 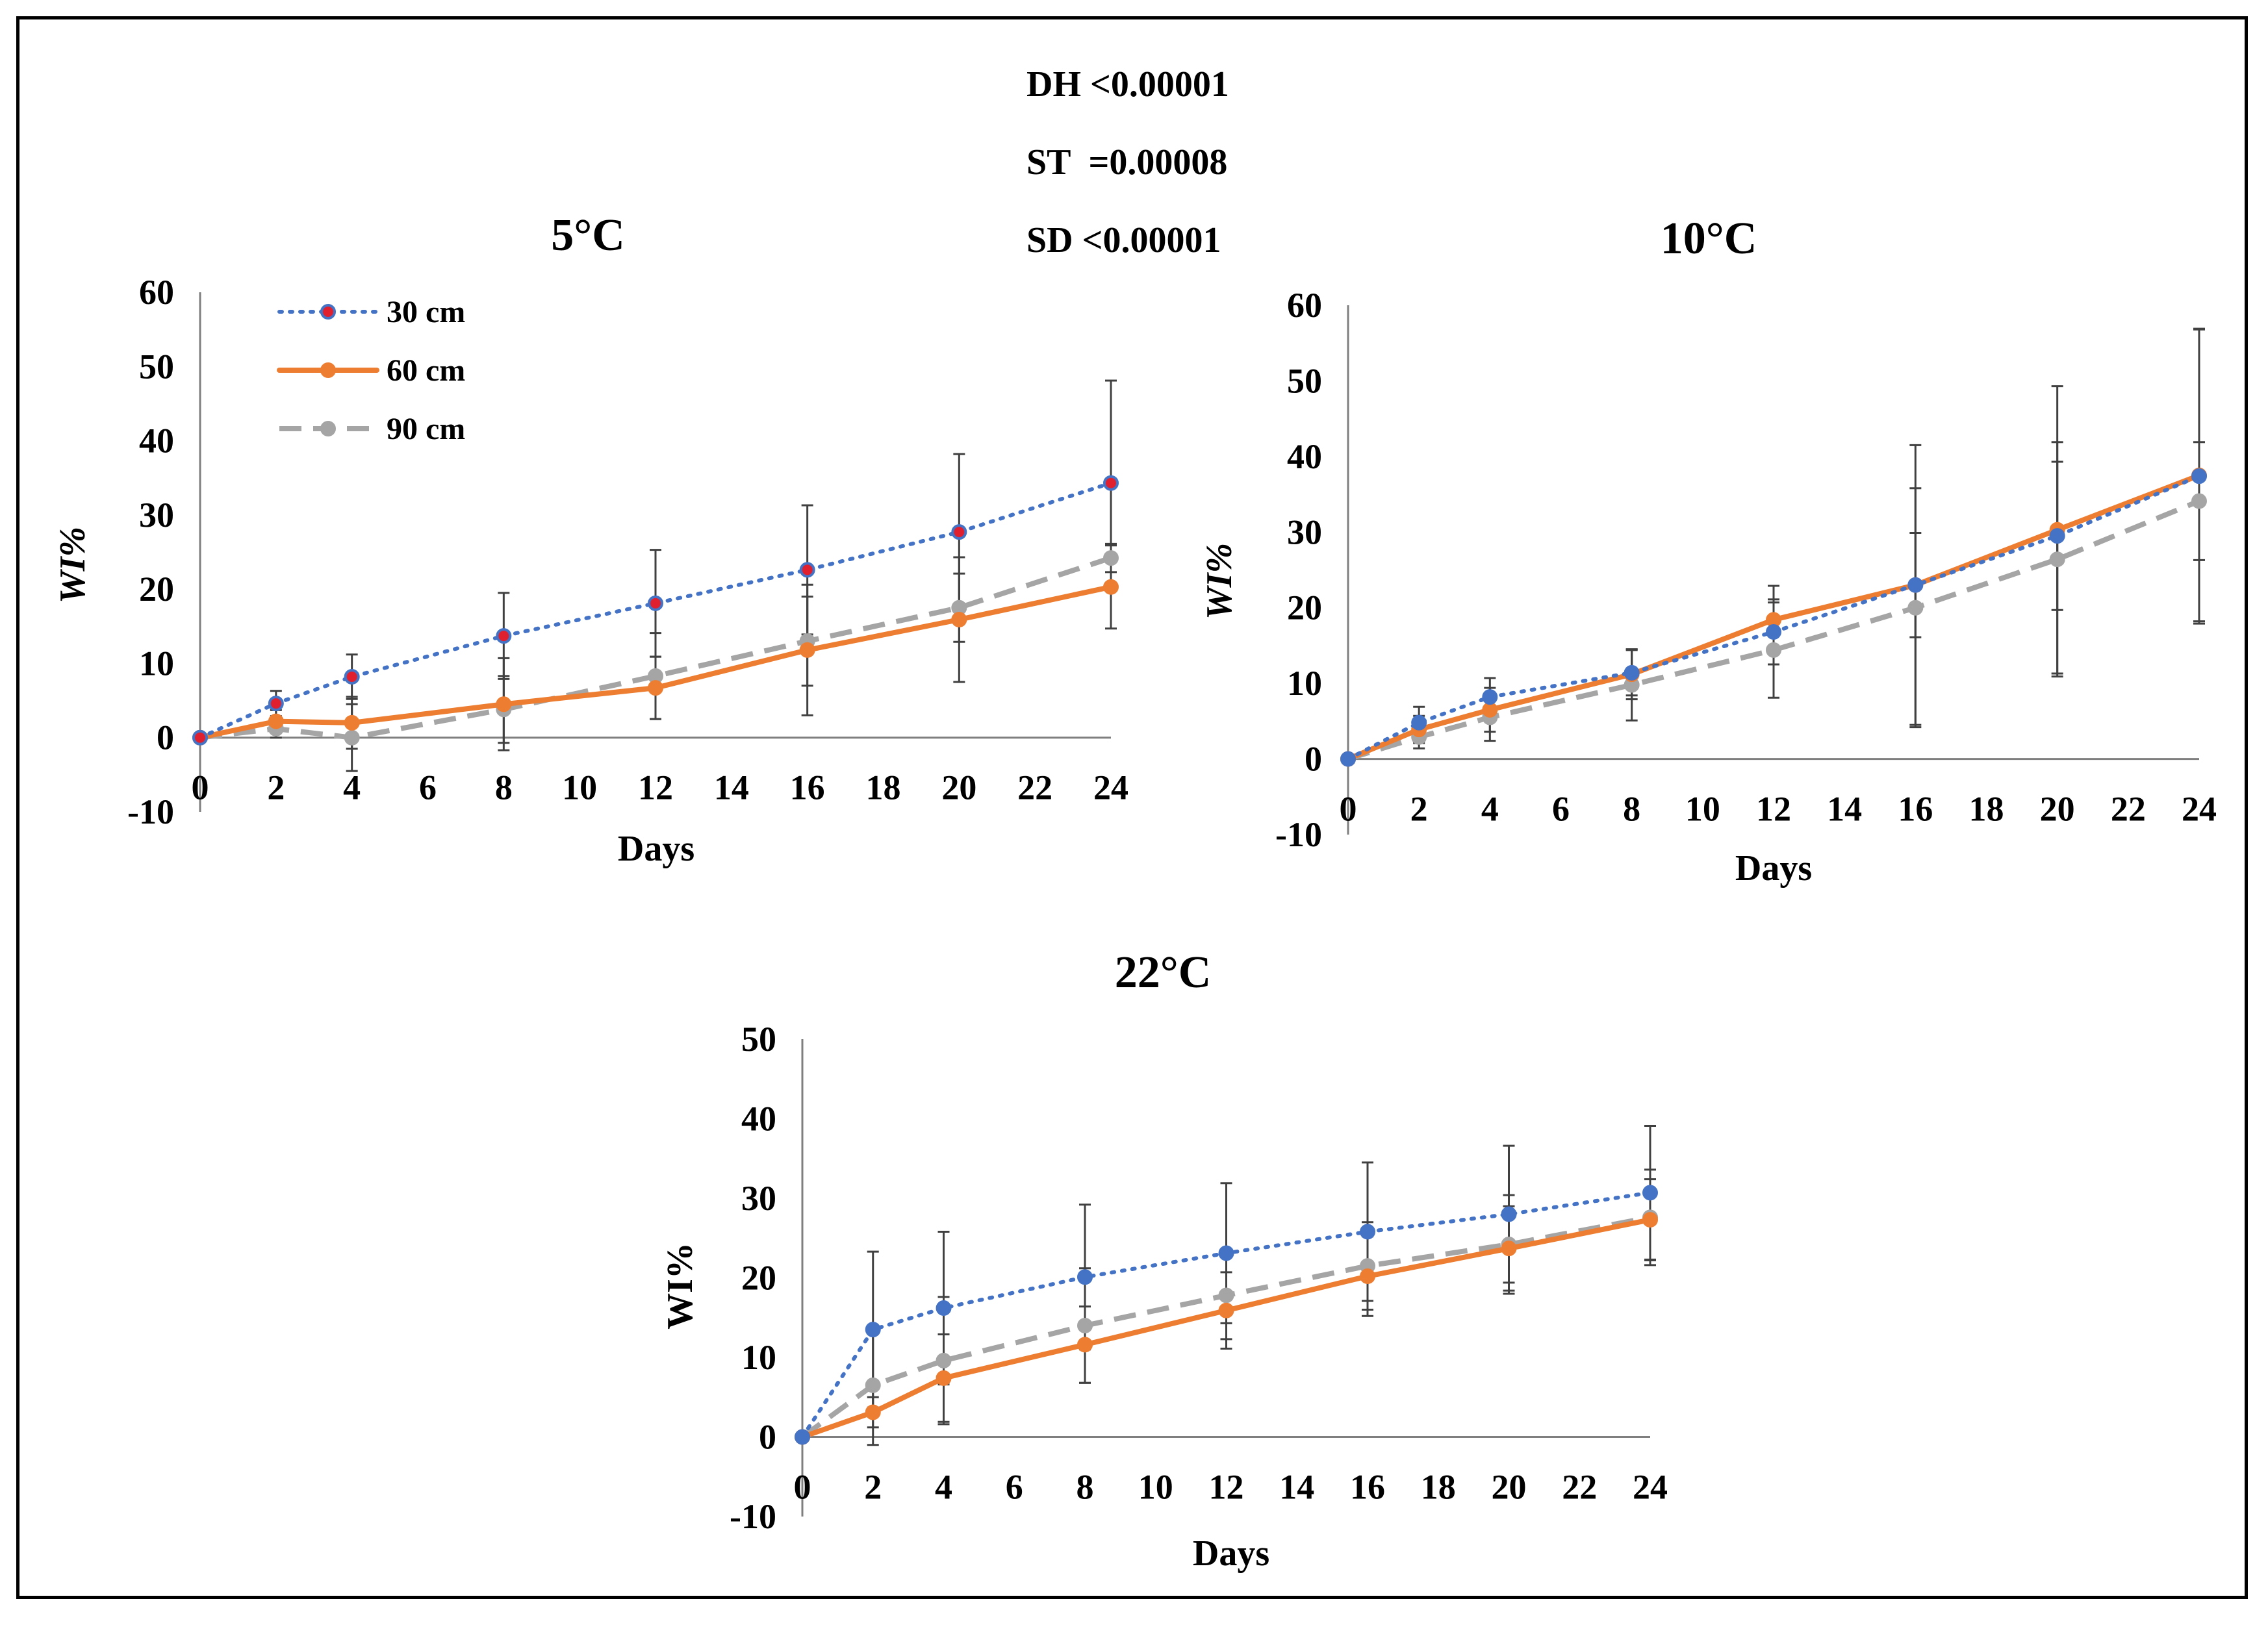 I want to click on x-tick-label: 2, so click(x=873, y=1487).